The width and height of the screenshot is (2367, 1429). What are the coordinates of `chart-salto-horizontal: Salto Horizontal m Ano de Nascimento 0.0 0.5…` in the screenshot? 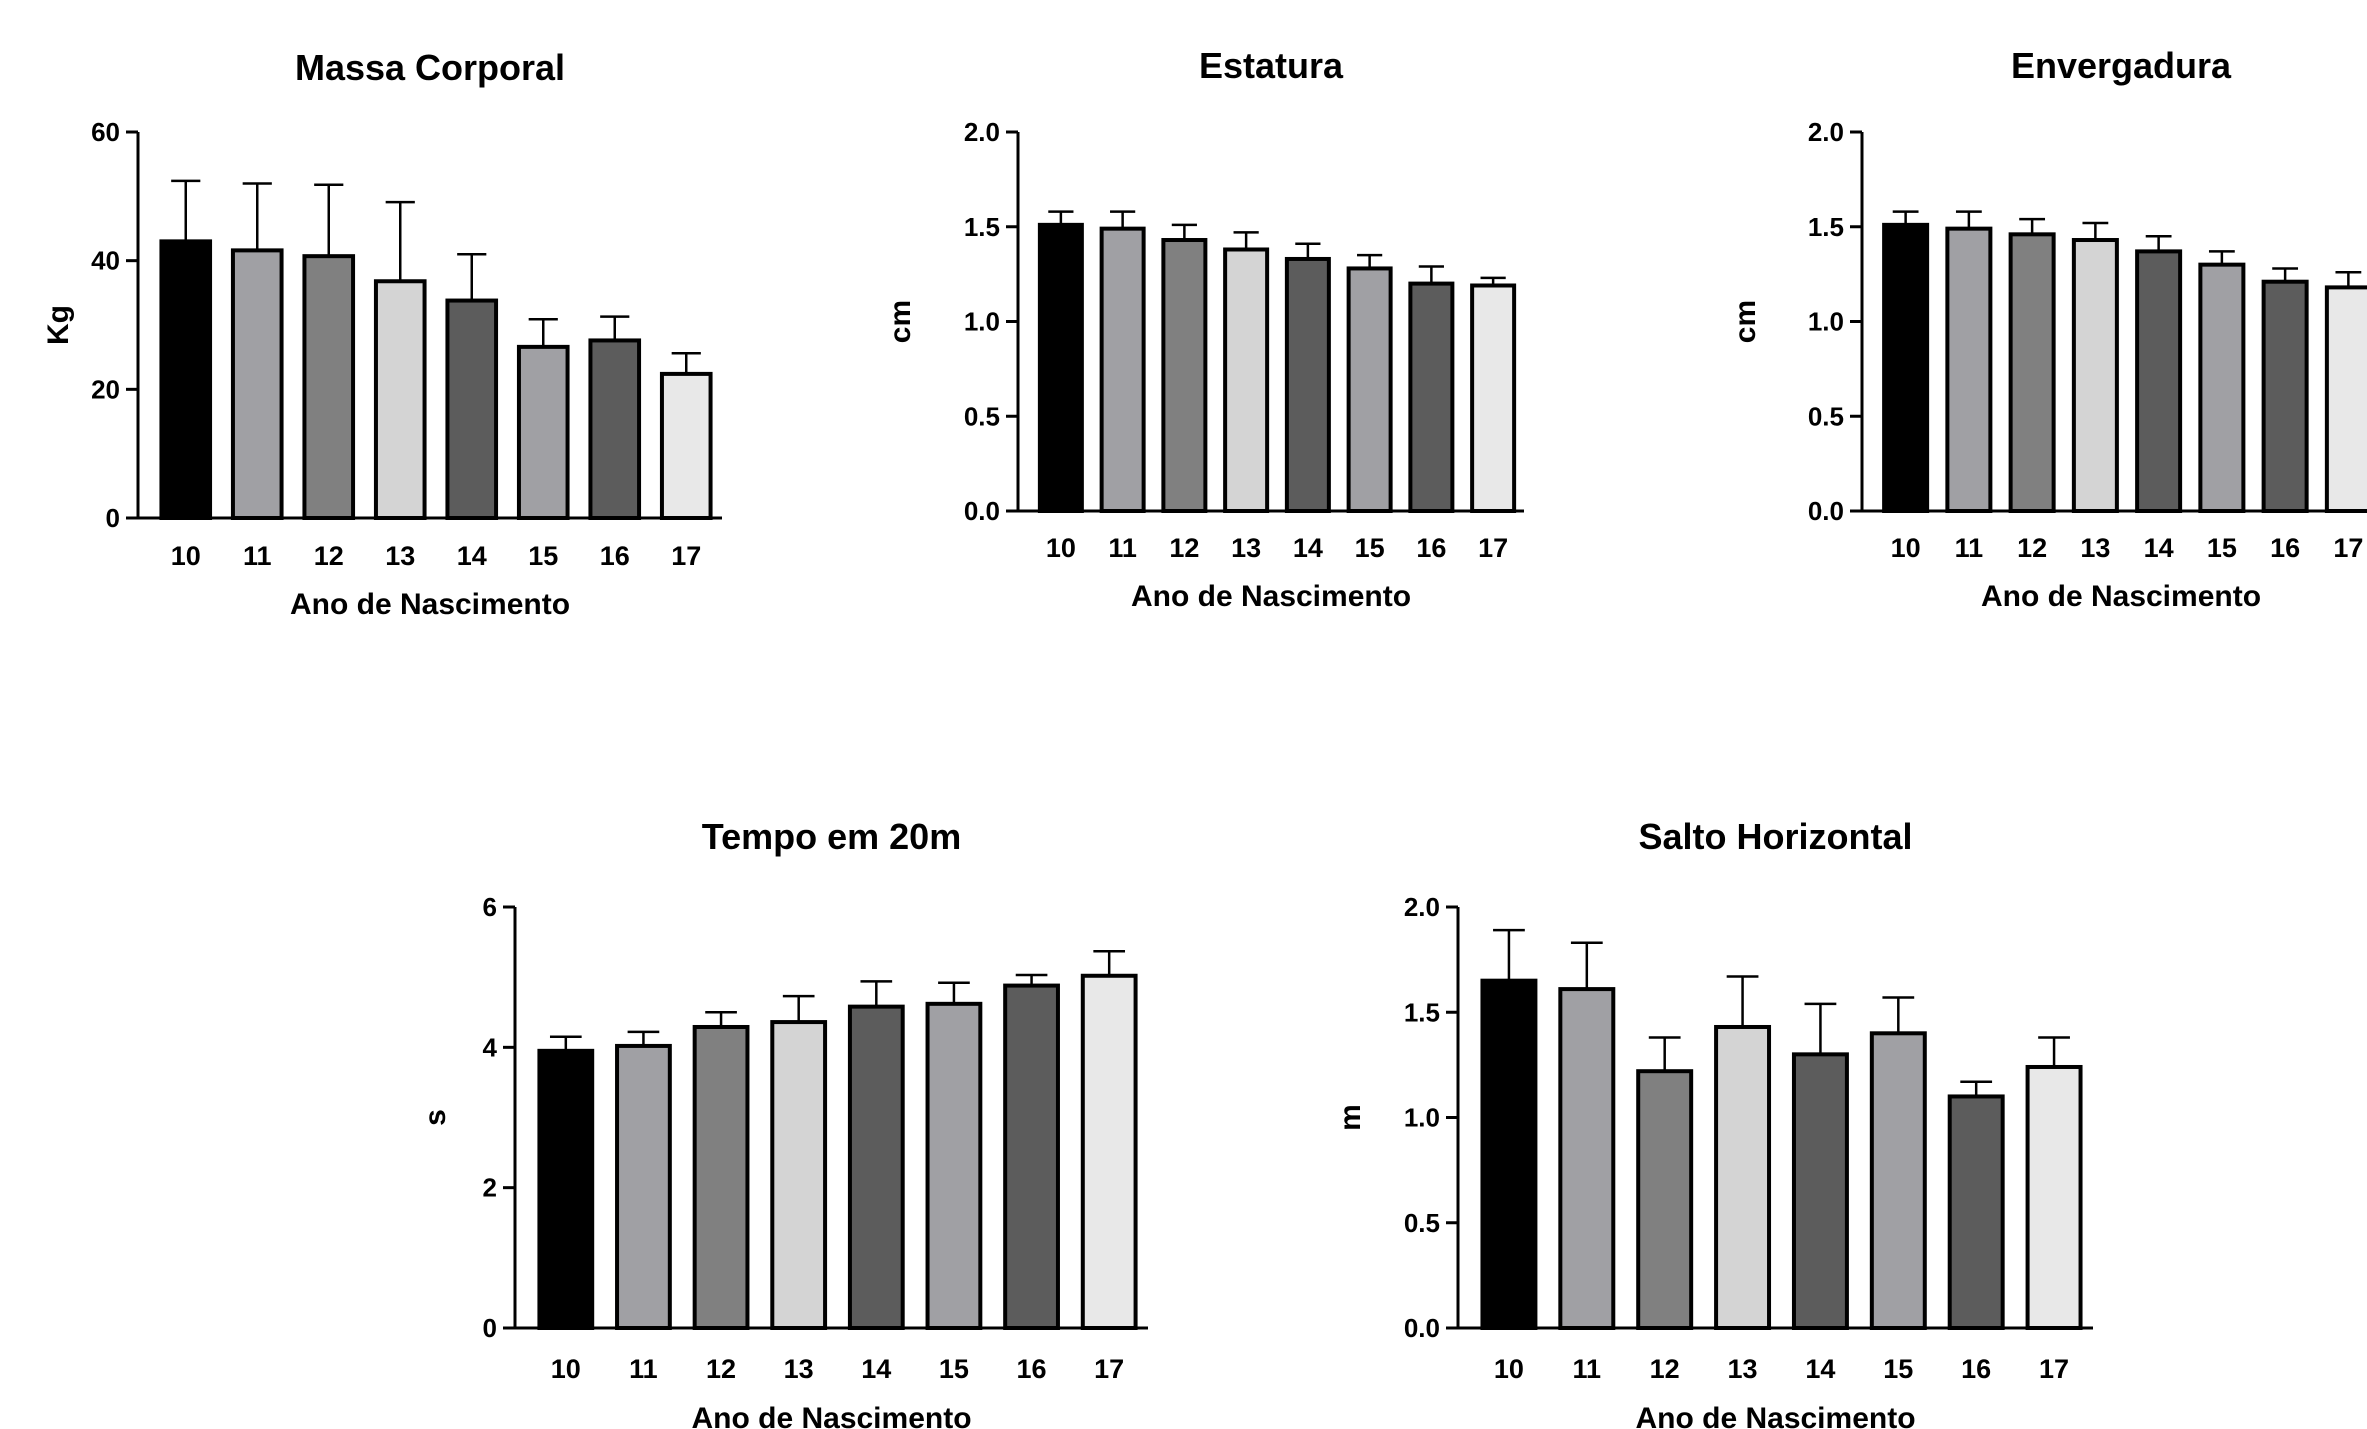 It's located at (1713, 1122).